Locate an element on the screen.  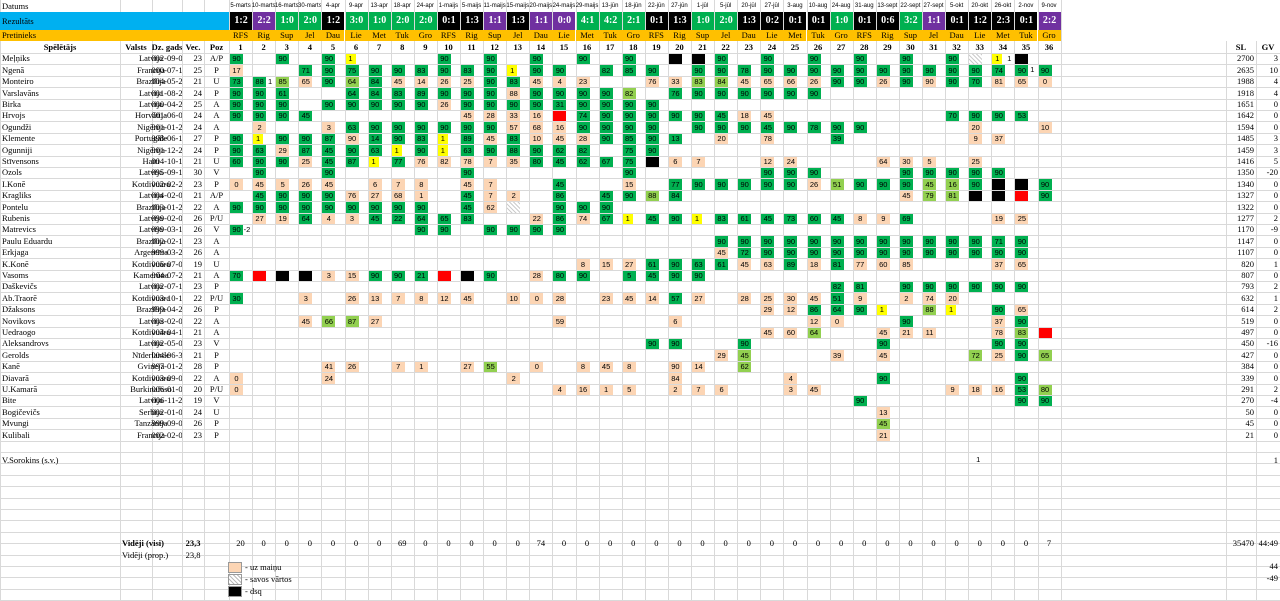
col-match-number: 18 is located at coordinates (633, 47).